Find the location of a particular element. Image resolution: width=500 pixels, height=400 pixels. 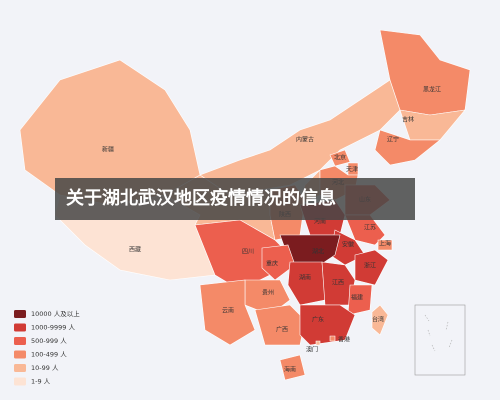

province-label: 台湾 is located at coordinates (378, 320).